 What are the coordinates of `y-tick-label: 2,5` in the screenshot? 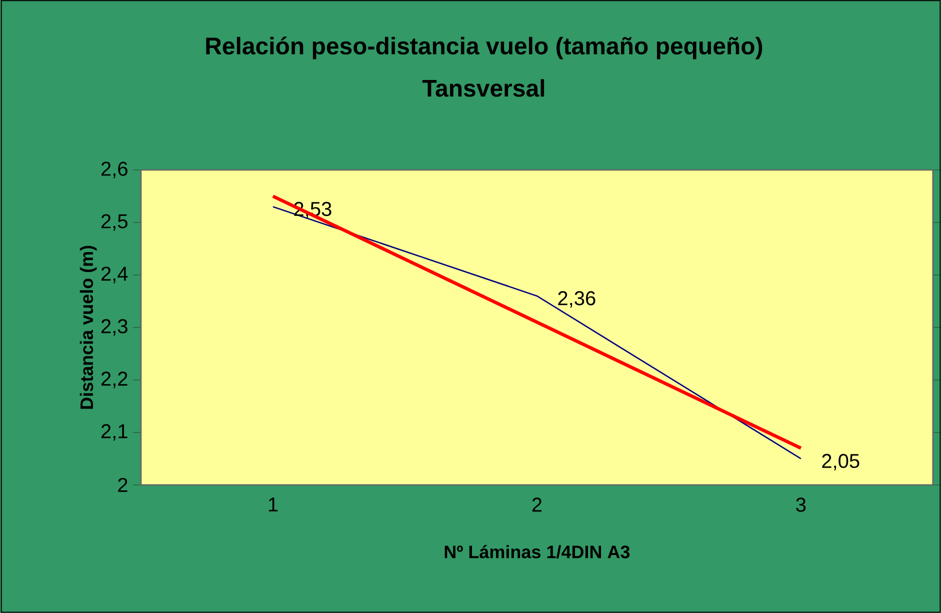 It's located at (114, 222).